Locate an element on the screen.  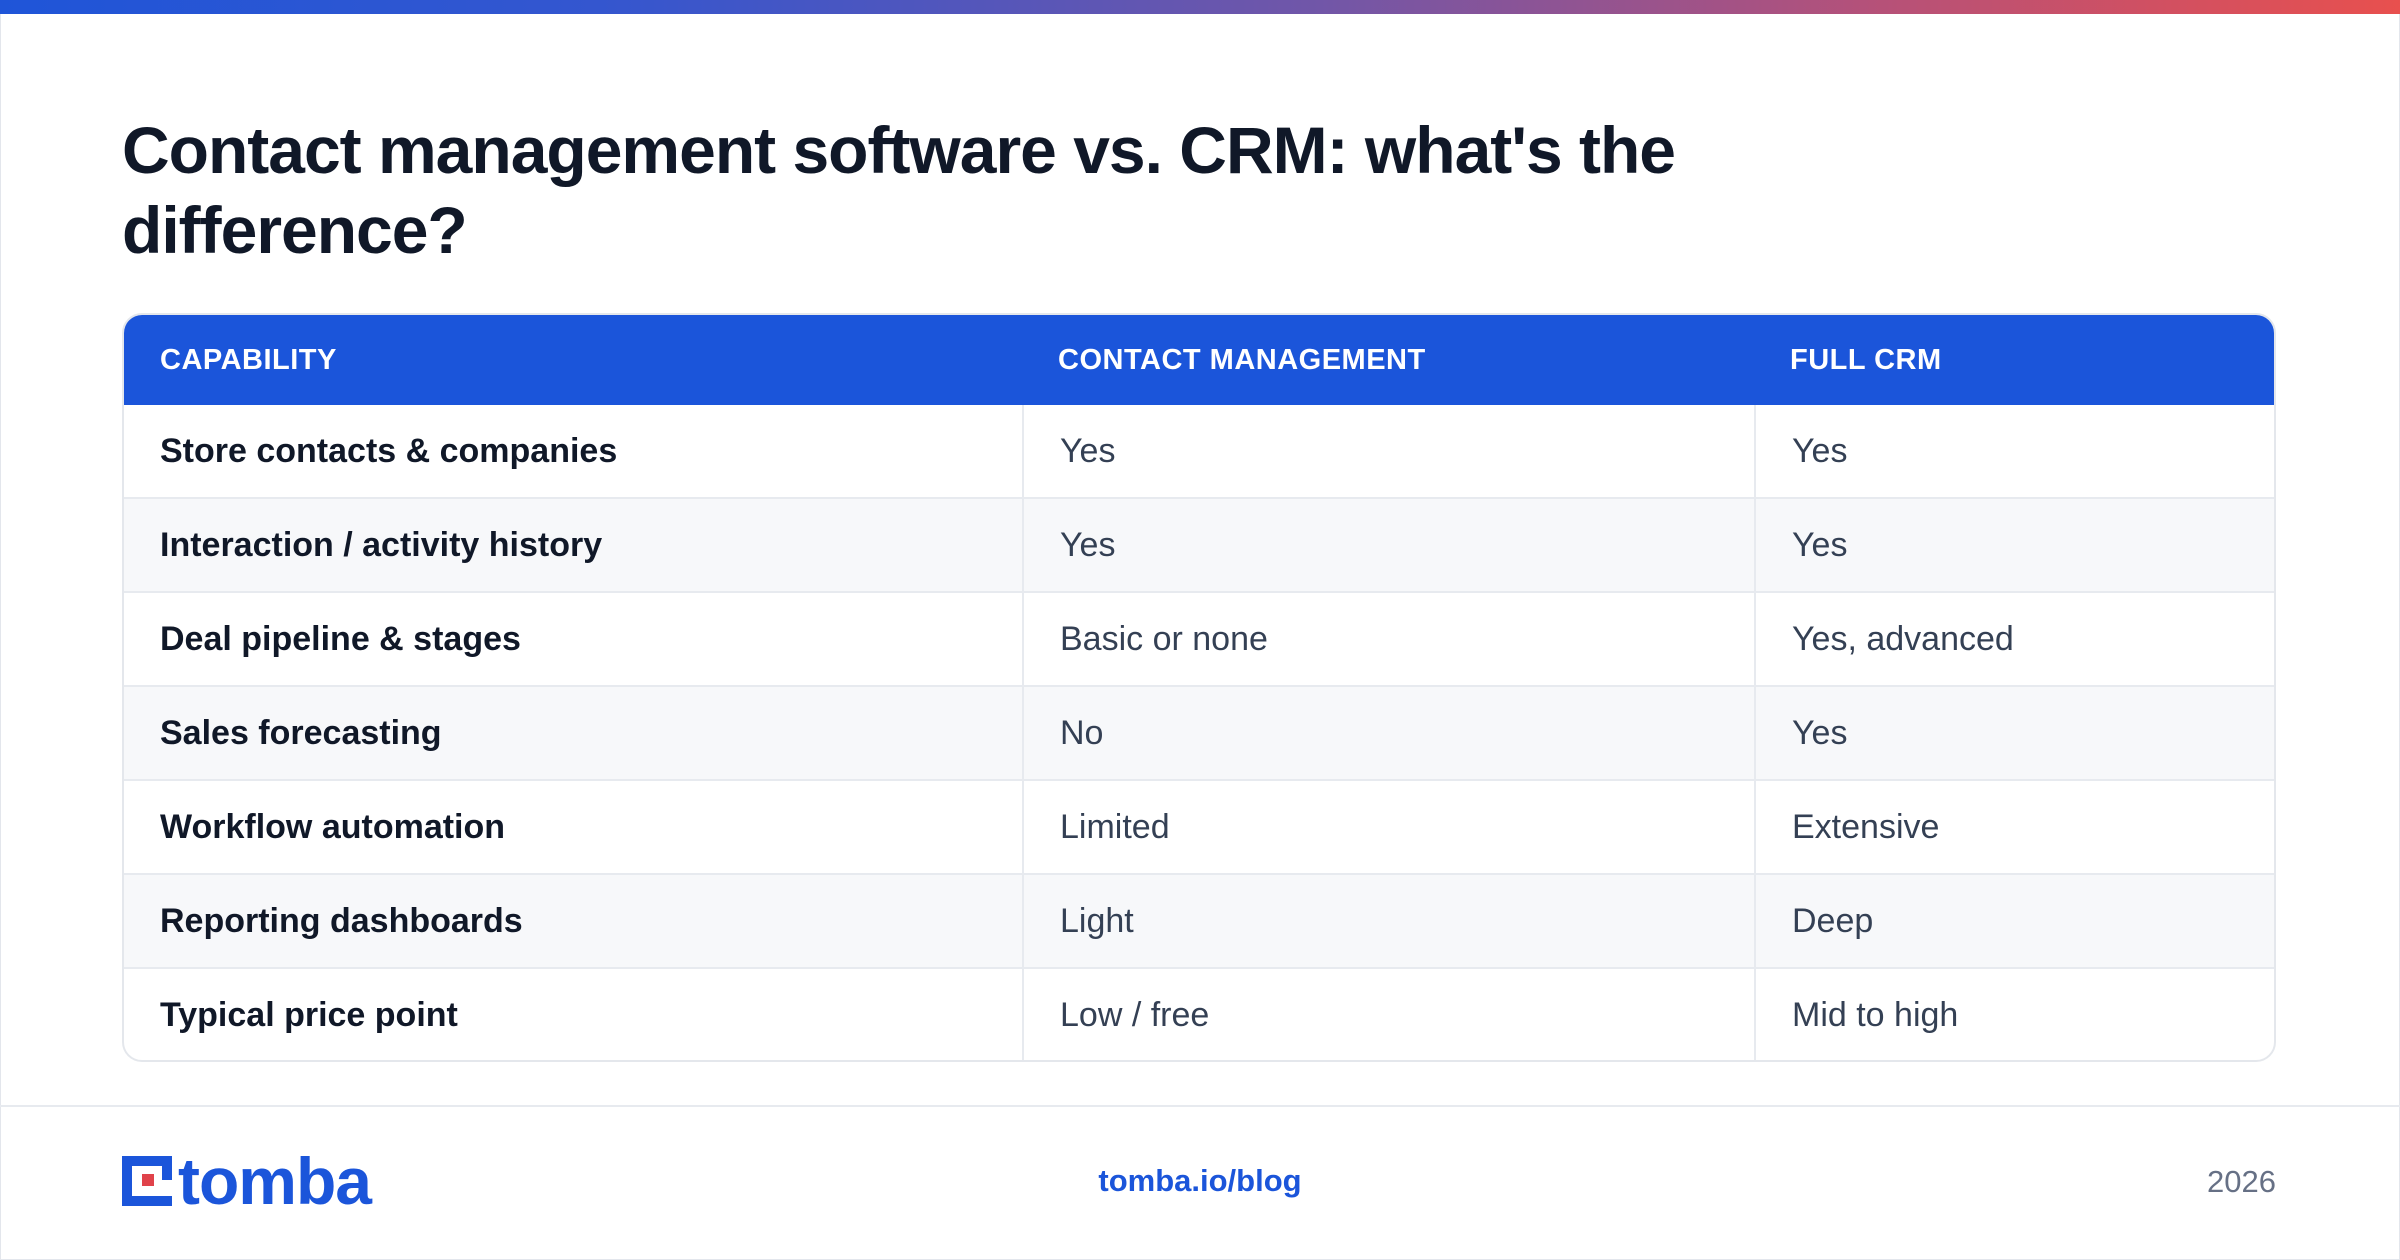
year-label: 2026 is located at coordinates (2241, 1181).